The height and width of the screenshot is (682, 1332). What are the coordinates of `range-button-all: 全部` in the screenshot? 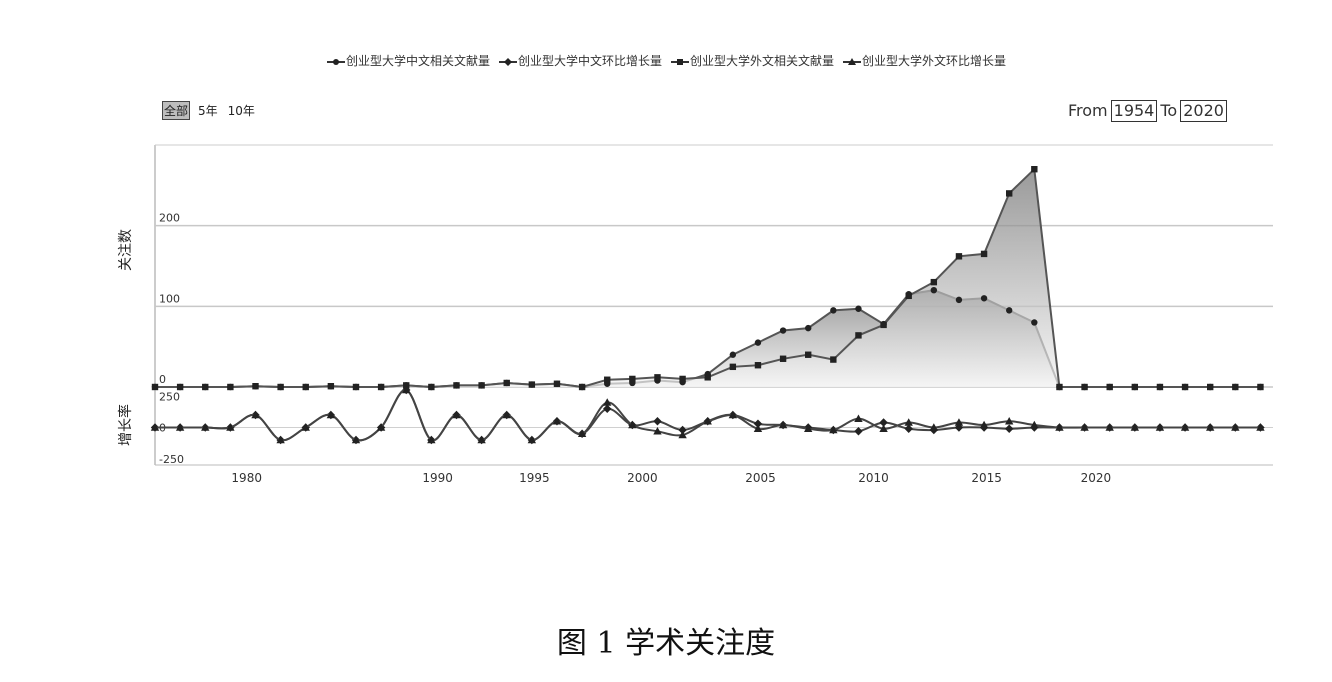 It's located at (176, 110).